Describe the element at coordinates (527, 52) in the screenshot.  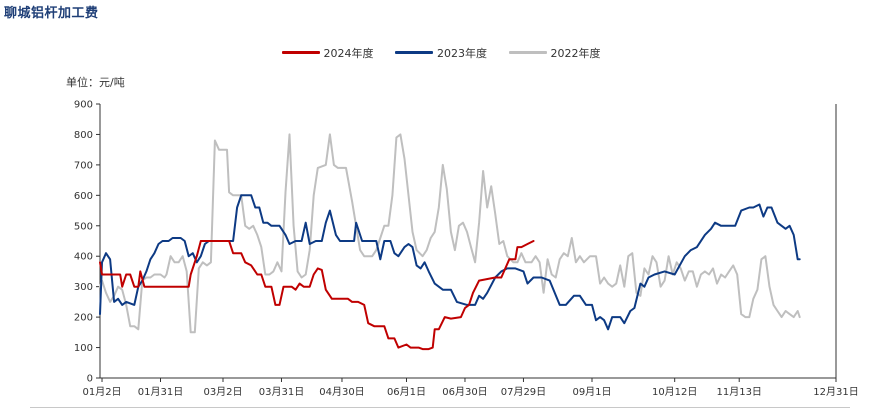
I see `legend-swatch-2022` at that location.